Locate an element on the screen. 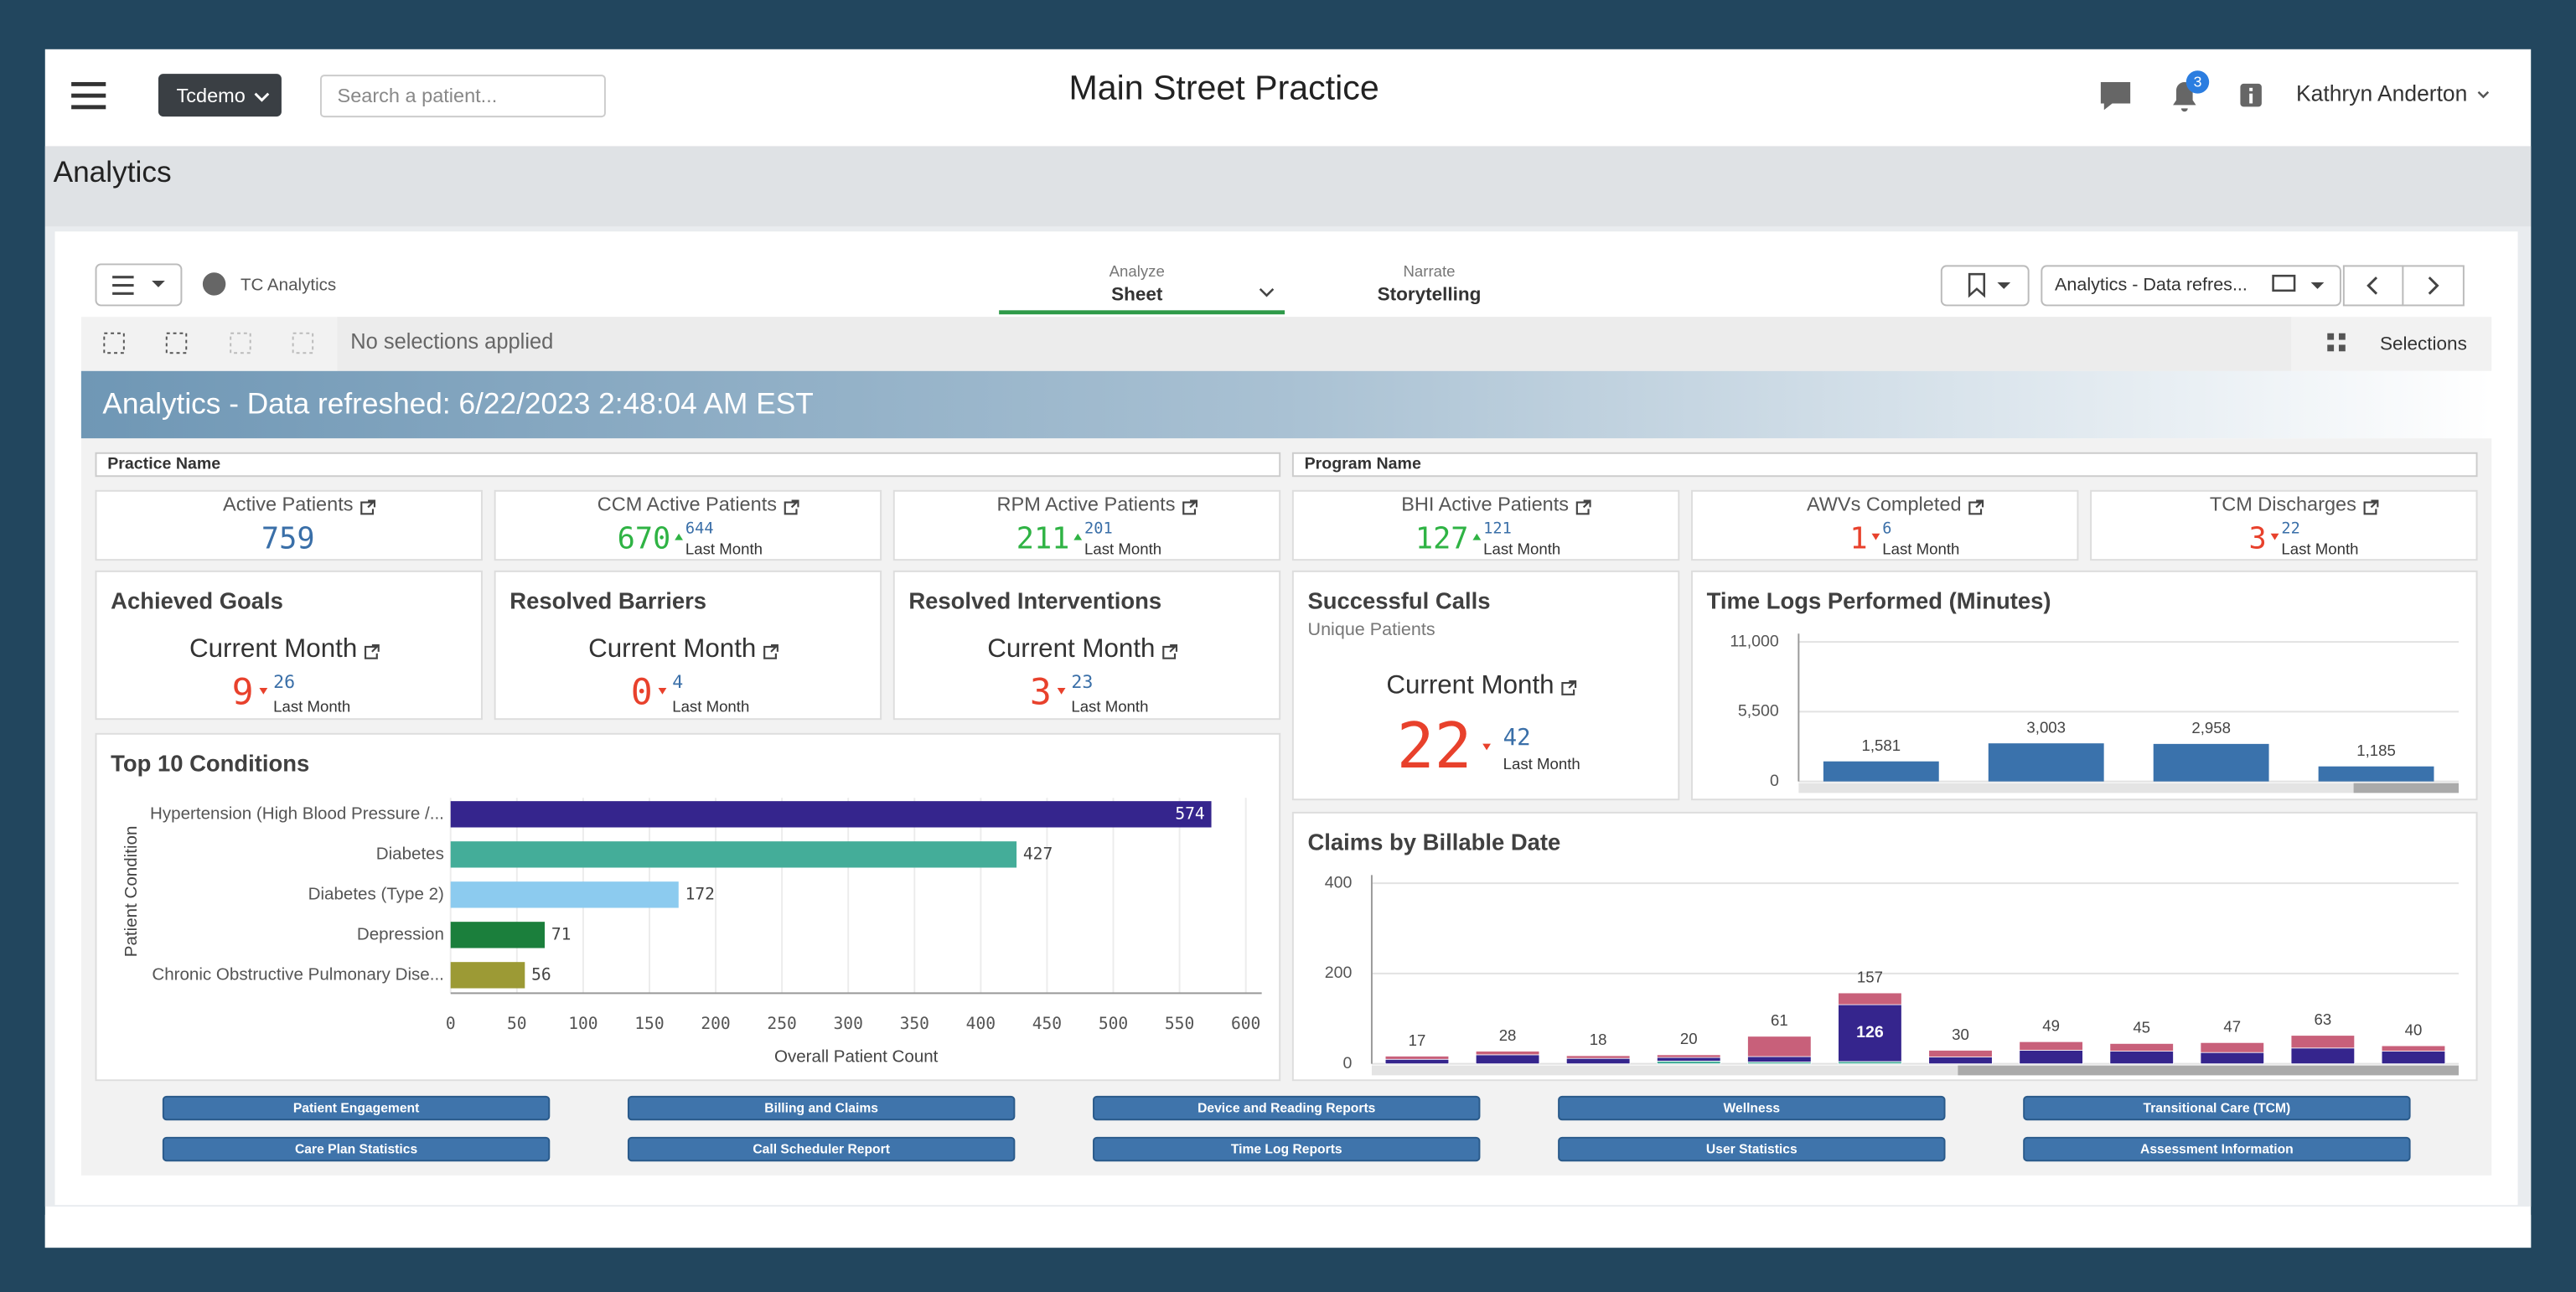 The width and height of the screenshot is (2576, 1292). goal-value: 9 is located at coordinates (243, 692).